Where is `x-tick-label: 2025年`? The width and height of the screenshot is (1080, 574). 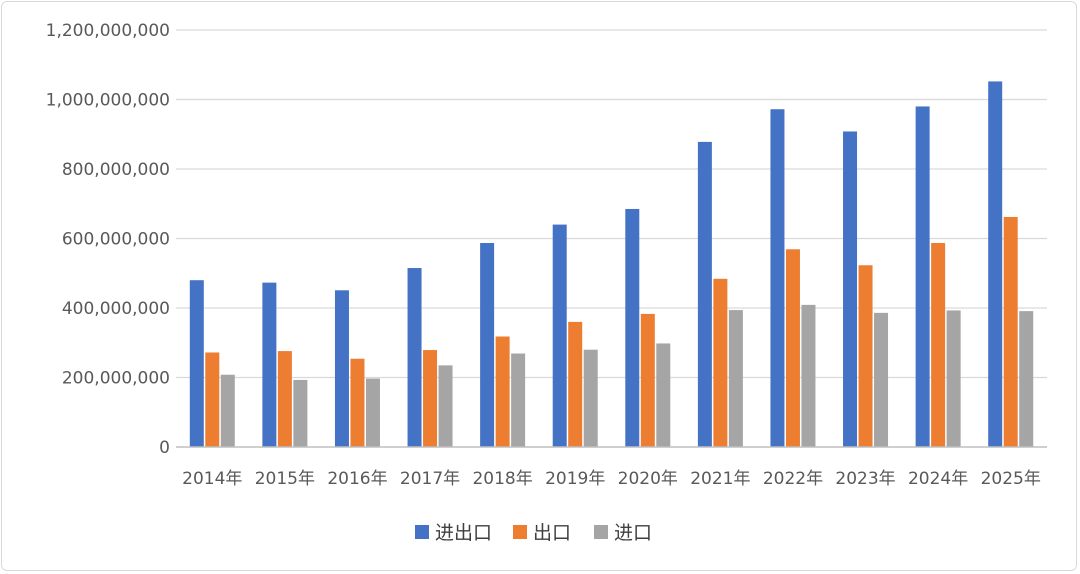 x-tick-label: 2025年 is located at coordinates (1011, 479).